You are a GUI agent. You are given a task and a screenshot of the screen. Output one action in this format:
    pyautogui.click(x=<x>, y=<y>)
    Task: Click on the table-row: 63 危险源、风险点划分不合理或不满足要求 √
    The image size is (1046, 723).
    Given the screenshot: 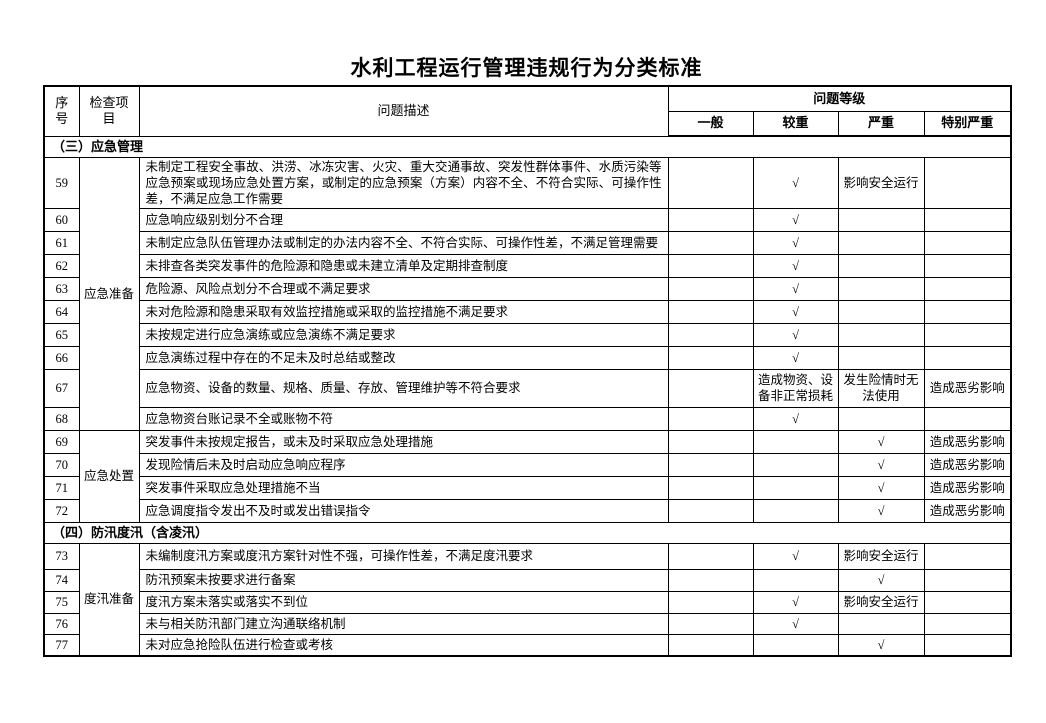 What is the action you would take?
    pyautogui.click(x=527, y=288)
    